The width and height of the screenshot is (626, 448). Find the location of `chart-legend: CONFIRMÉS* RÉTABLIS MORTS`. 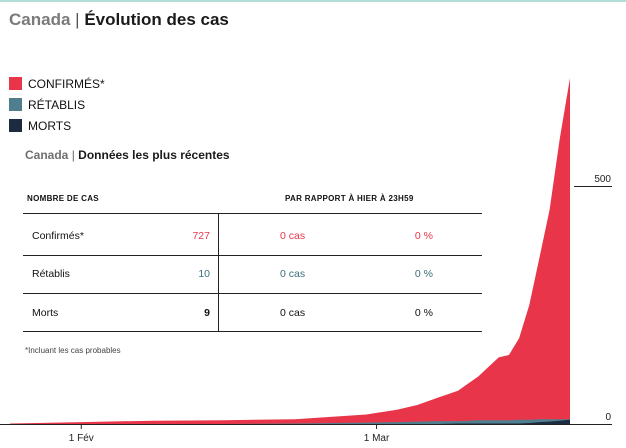

chart-legend: CONFIRMÉS* RÉTABLIS MORTS is located at coordinates (57, 104).